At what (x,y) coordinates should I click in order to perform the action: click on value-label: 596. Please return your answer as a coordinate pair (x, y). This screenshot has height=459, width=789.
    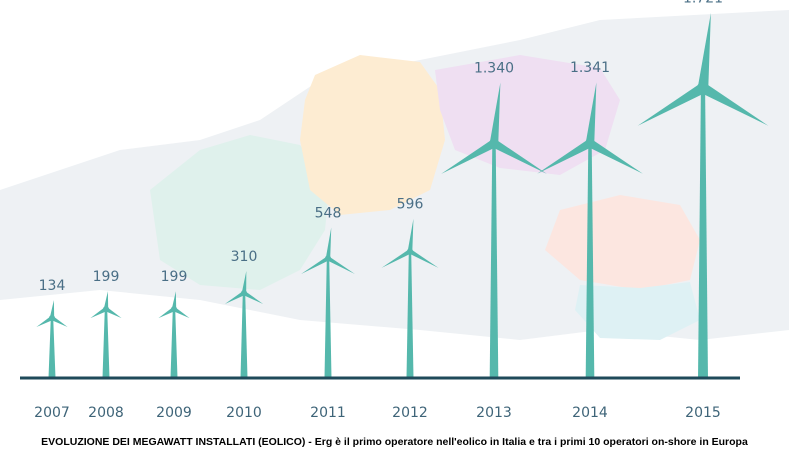
    Looking at the image, I should click on (410, 205).